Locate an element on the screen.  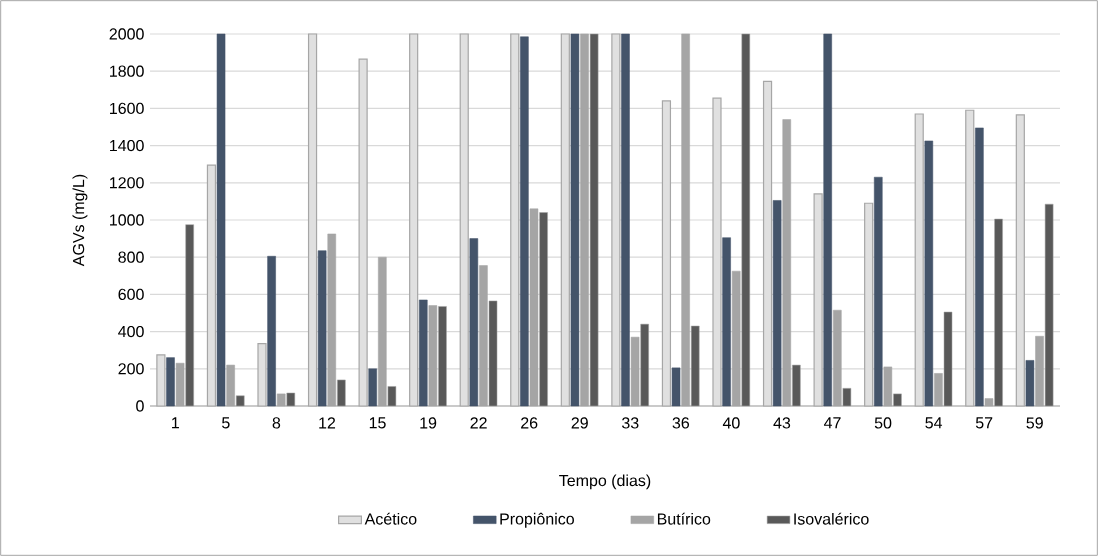
x-tick-label: 50 is located at coordinates (883, 423).